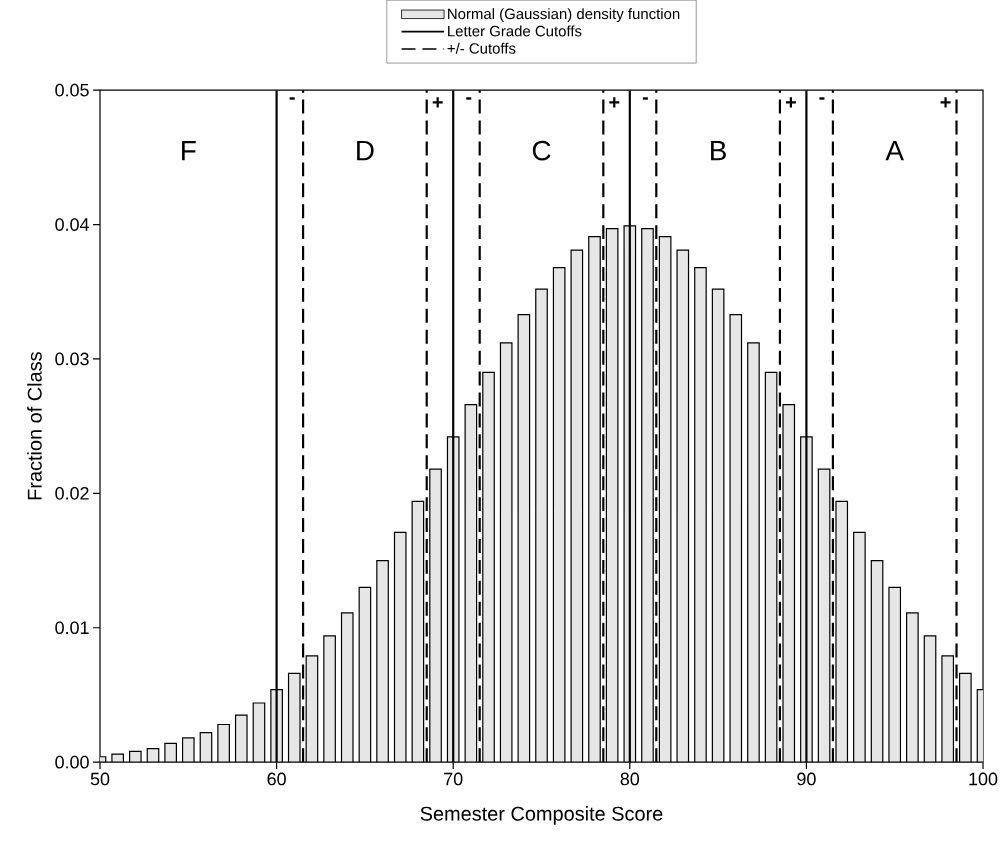 This screenshot has width=1004, height=856. Describe the element at coordinates (100, 779) in the screenshot. I see `x-tick-label: 50` at that location.